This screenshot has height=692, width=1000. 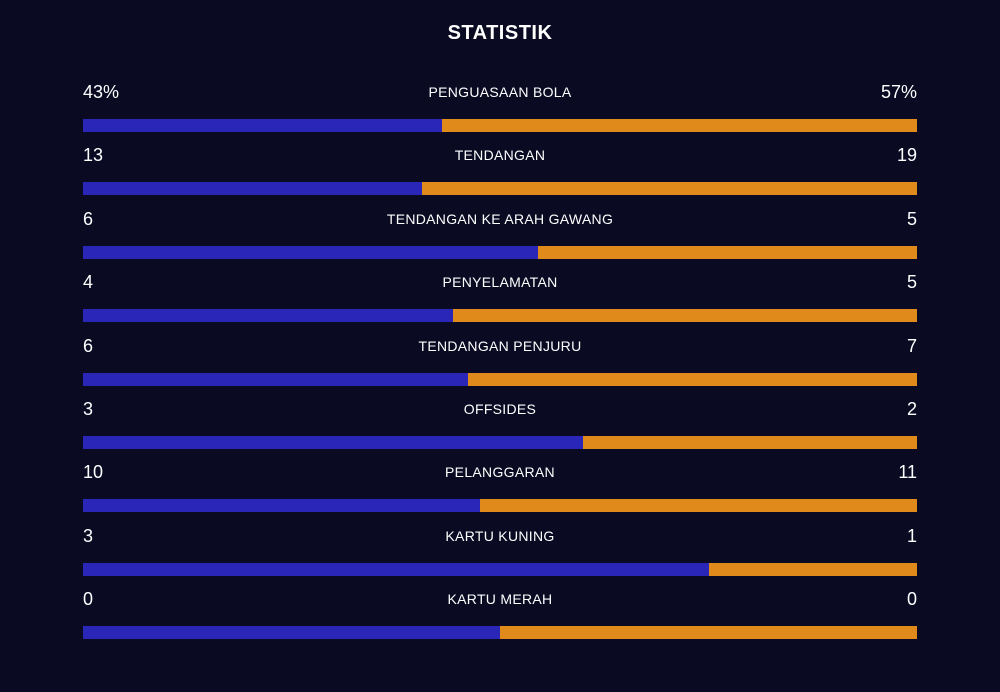 What do you see at coordinates (500, 303) in the screenshot?
I see `stat-row: 4 PENYELAMATAN 5` at bounding box center [500, 303].